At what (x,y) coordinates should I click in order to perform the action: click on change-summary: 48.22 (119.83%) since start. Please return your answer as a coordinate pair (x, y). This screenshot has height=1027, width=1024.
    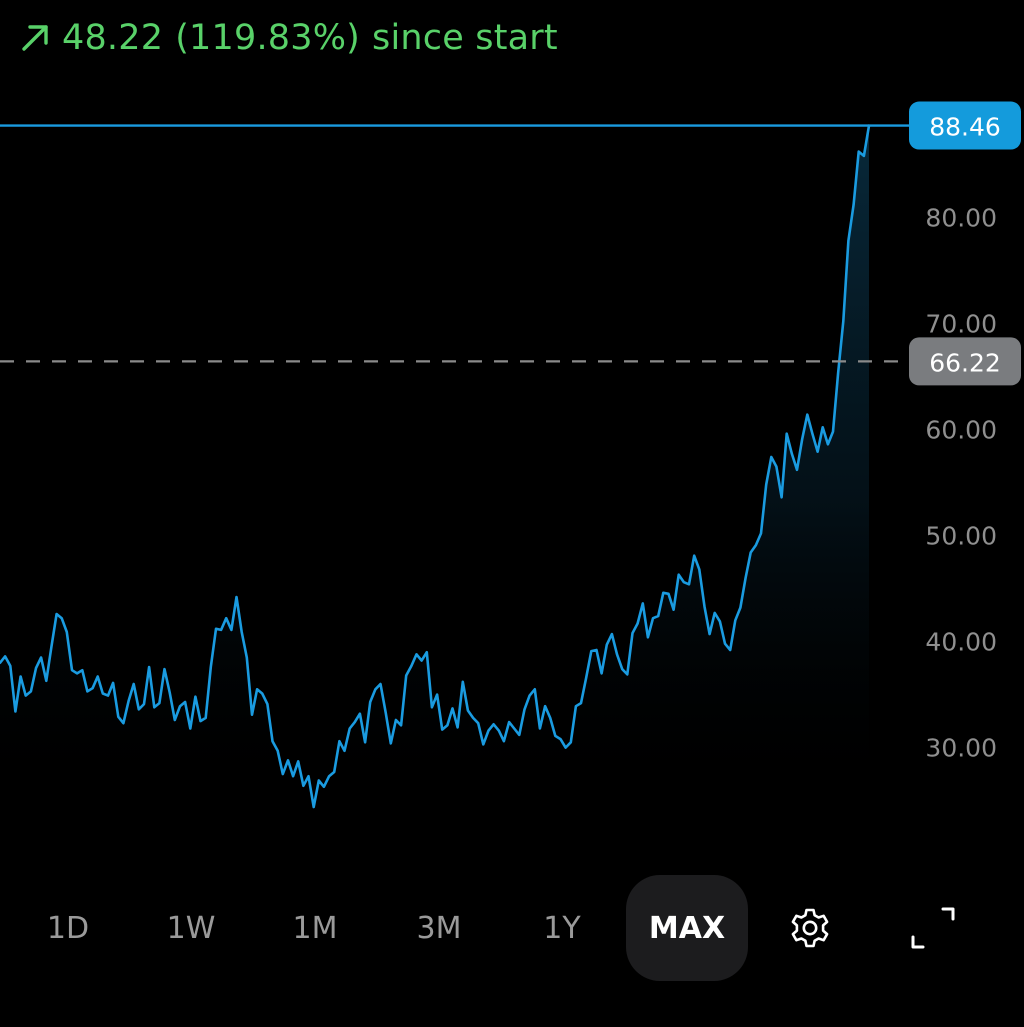
    Looking at the image, I should click on (288, 38).